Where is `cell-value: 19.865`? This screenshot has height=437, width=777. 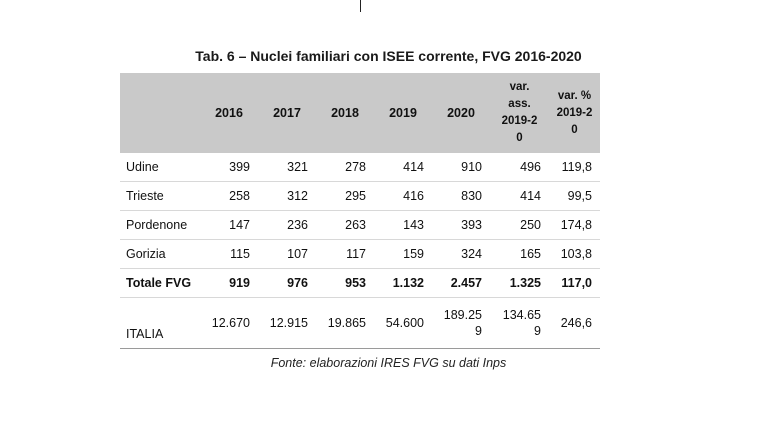 cell-value: 19.865 is located at coordinates (345, 323).